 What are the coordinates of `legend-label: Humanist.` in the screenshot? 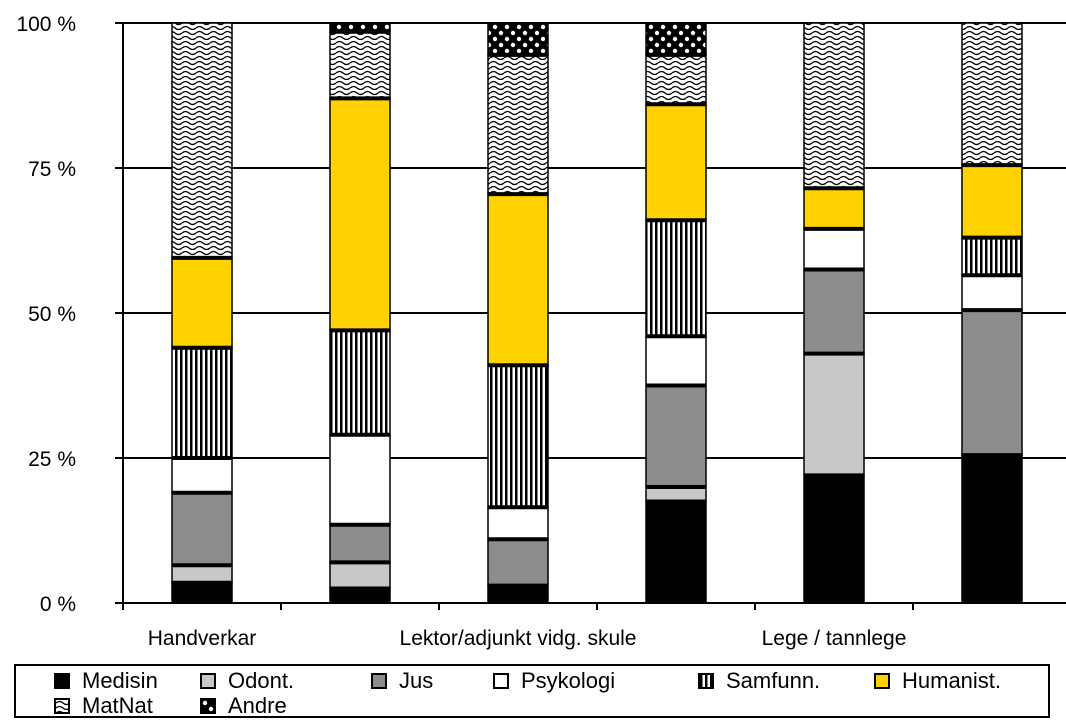 It's located at (952, 680).